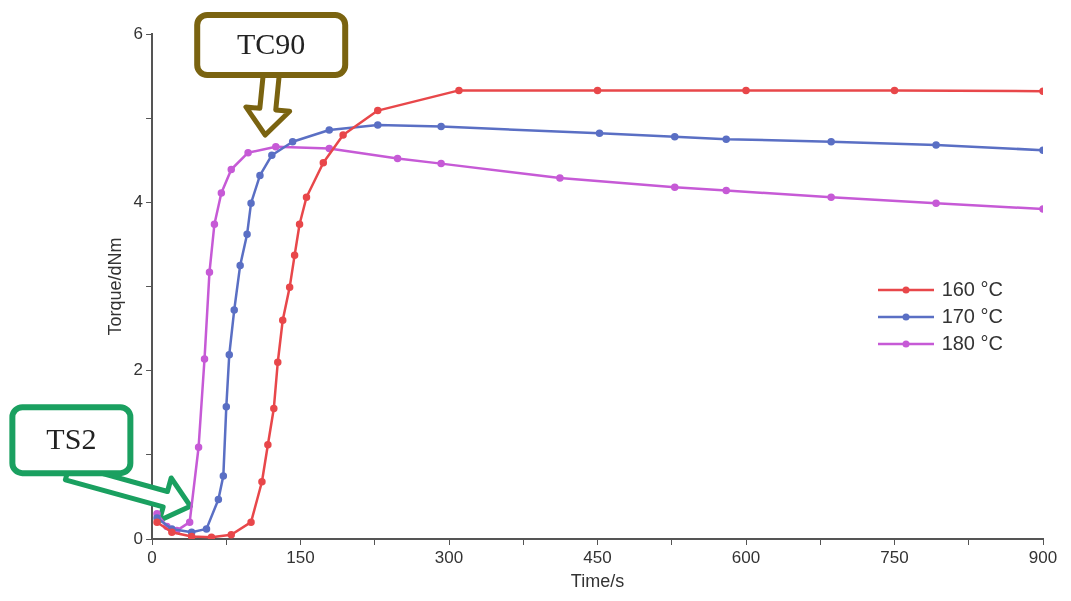 The height and width of the screenshot is (601, 1071). Describe the element at coordinates (1043, 557) in the screenshot. I see `x-tick-label: 900` at that location.